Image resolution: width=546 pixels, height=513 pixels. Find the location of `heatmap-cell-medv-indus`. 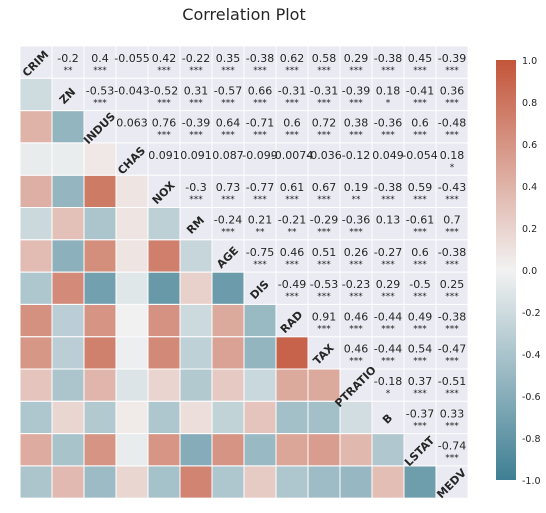

heatmap-cell-medv-indus is located at coordinates (100, 482).